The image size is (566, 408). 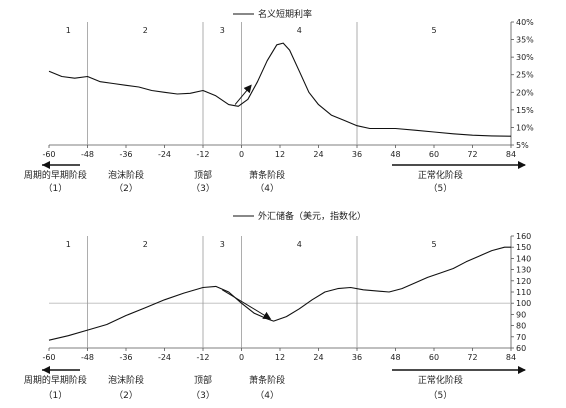 What do you see at coordinates (312, 216) in the screenshot?
I see `legend-label: 外汇储备（美元，指数化）` at bounding box center [312, 216].